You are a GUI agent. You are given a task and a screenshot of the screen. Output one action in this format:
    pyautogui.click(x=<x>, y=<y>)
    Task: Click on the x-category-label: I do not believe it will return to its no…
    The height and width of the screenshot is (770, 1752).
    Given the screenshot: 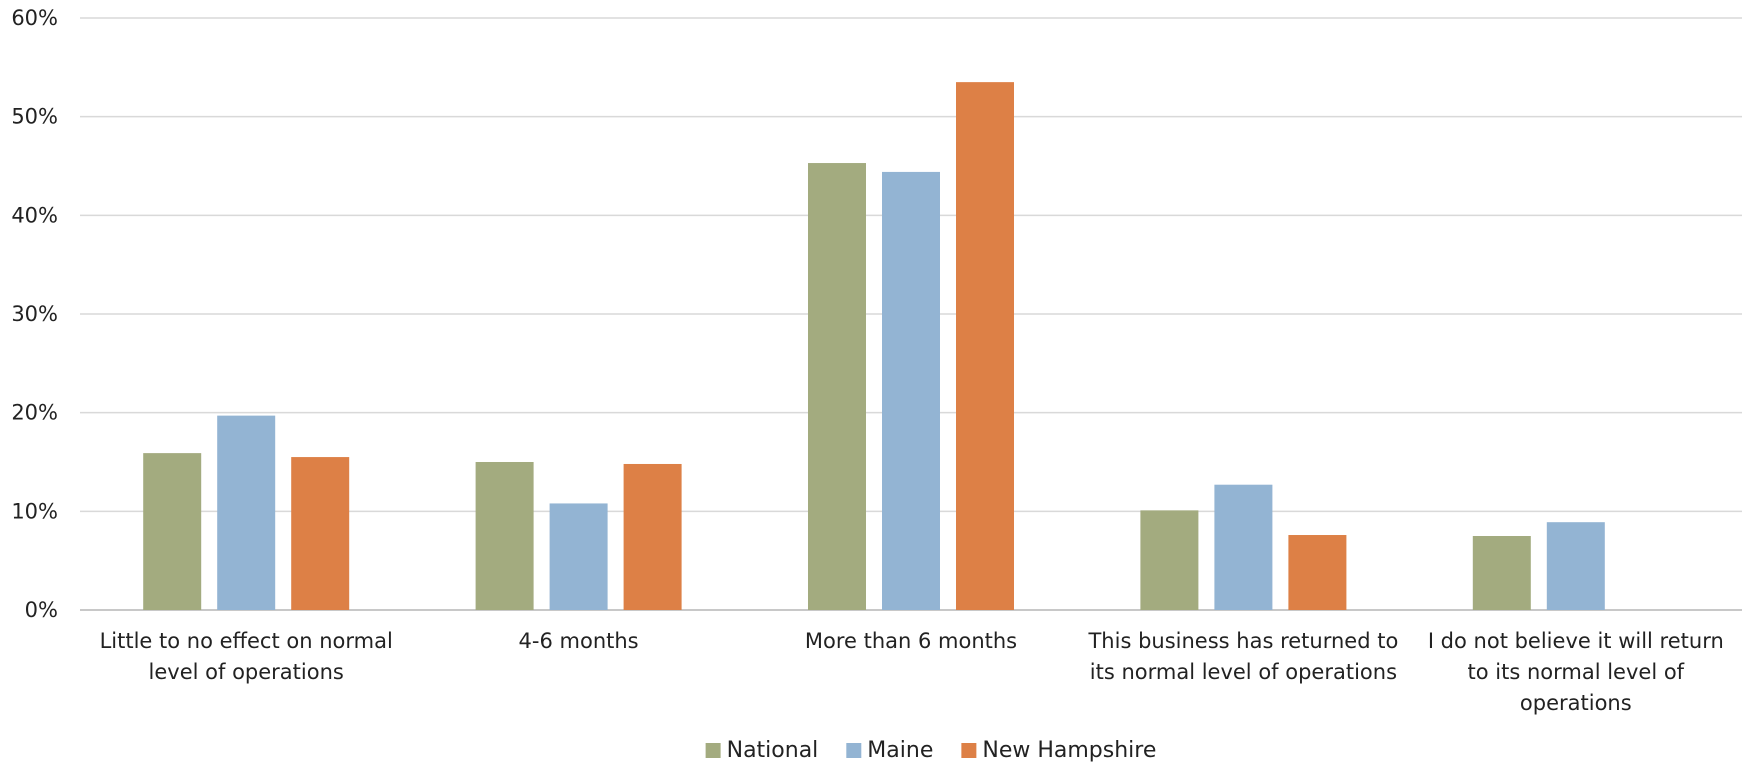 What is the action you would take?
    pyautogui.click(x=1576, y=672)
    